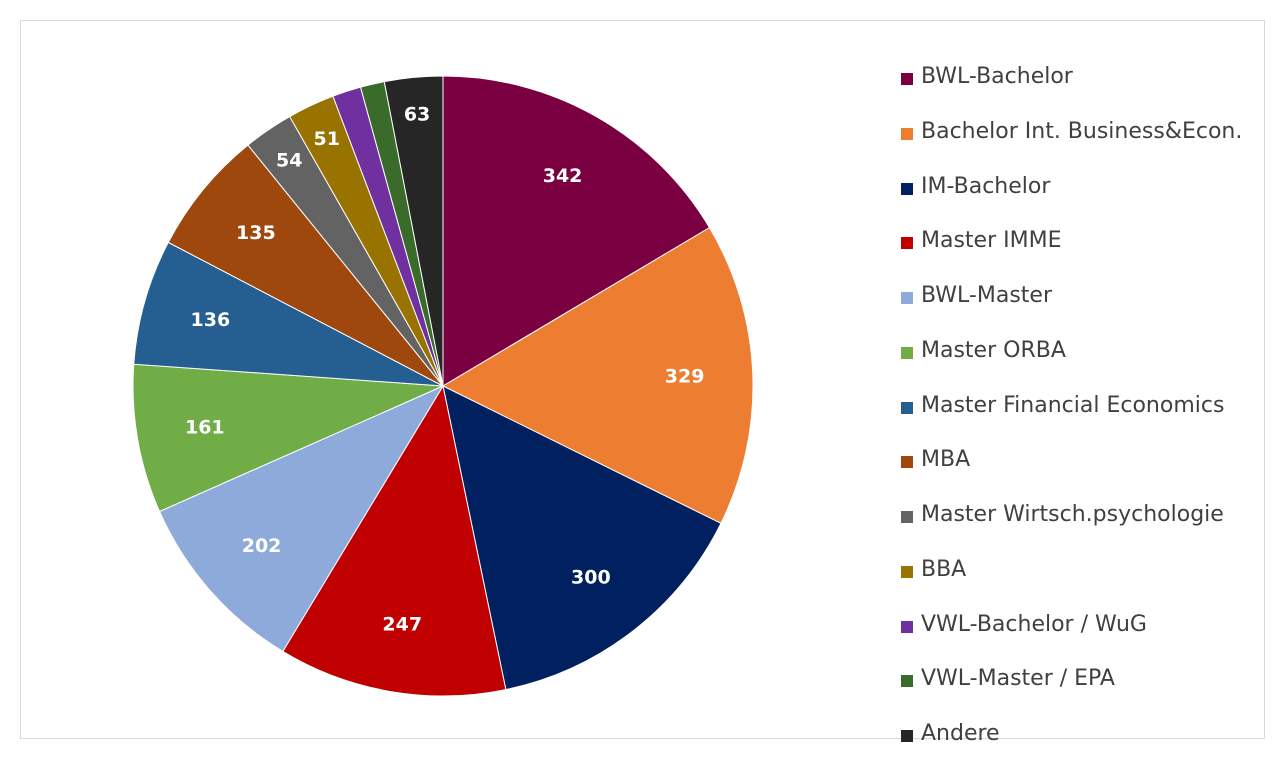 Image resolution: width=1287 pixels, height=771 pixels. I want to click on slice-data-label: 247, so click(402, 624).